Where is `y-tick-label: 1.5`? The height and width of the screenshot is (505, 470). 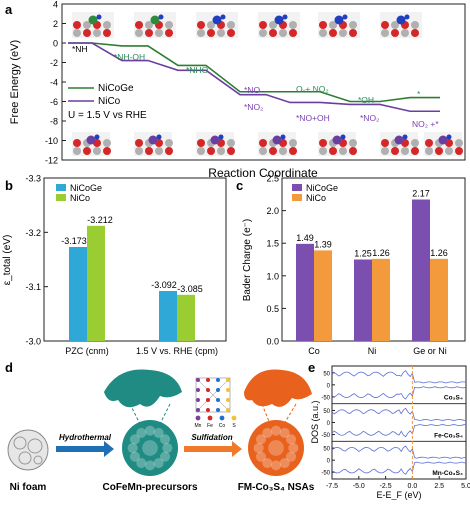 y-tick-label: 1.5 is located at coordinates (272, 244).